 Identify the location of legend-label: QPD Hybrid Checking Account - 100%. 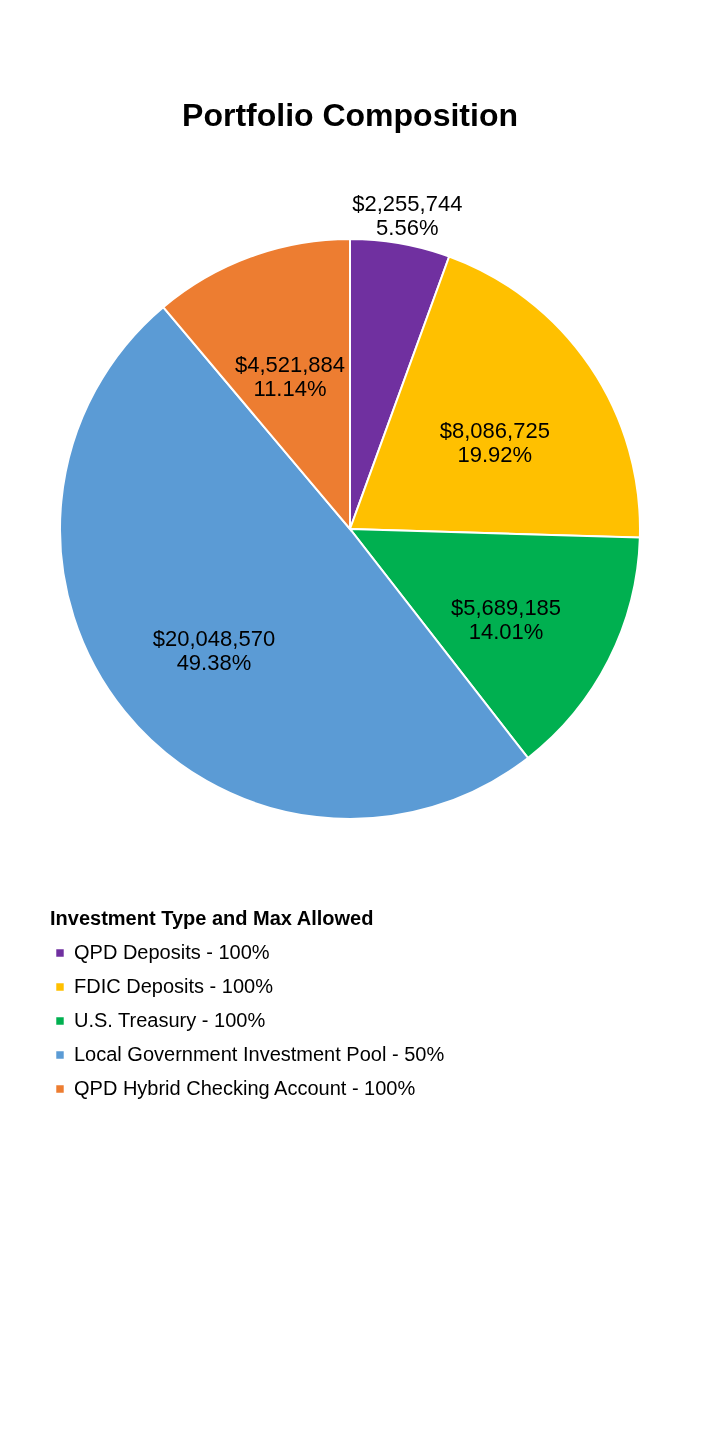
(245, 1088).